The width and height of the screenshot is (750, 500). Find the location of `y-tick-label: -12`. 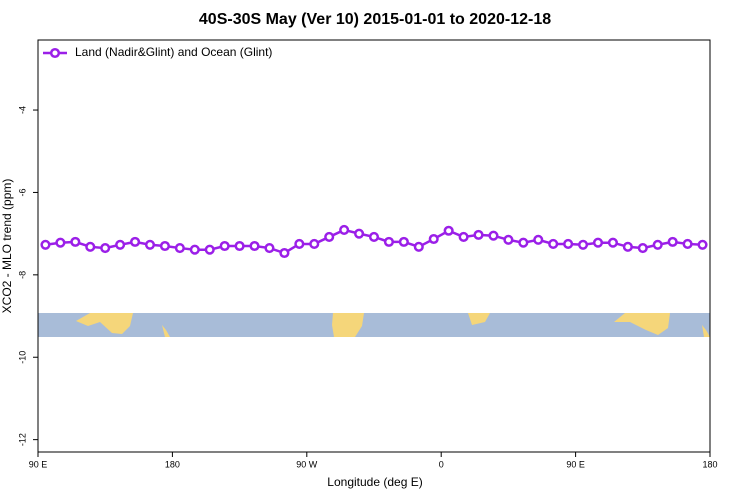

y-tick-label: -12 is located at coordinates (22, 439).